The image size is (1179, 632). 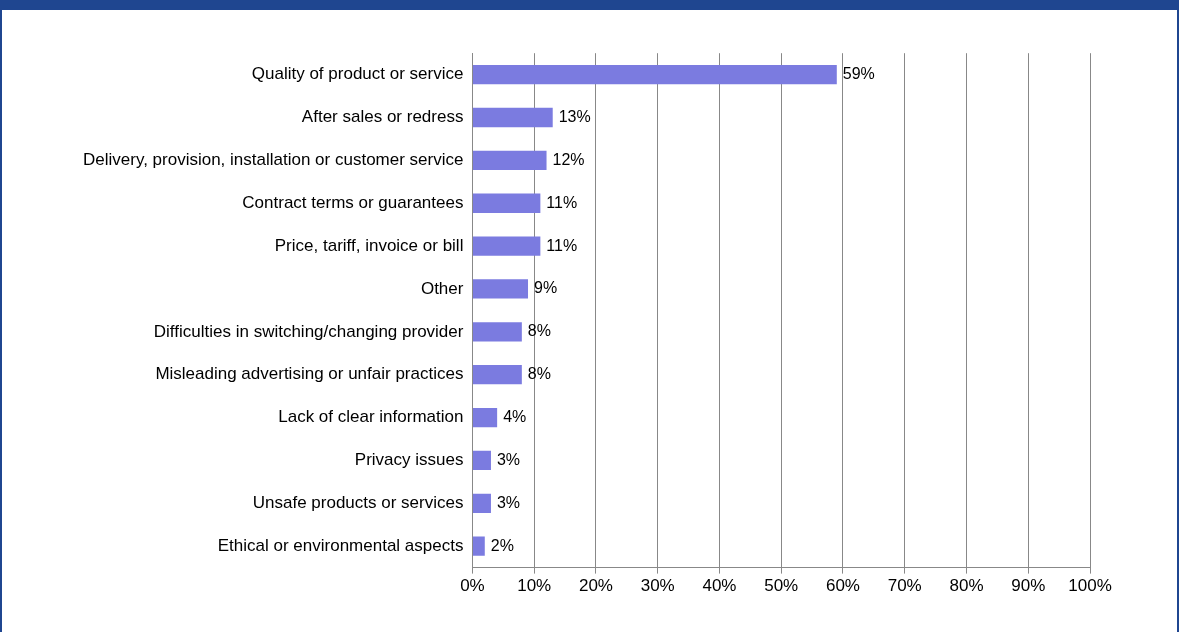 I want to click on y-tick-label: Contract terms or guarantees, so click(x=353, y=202).